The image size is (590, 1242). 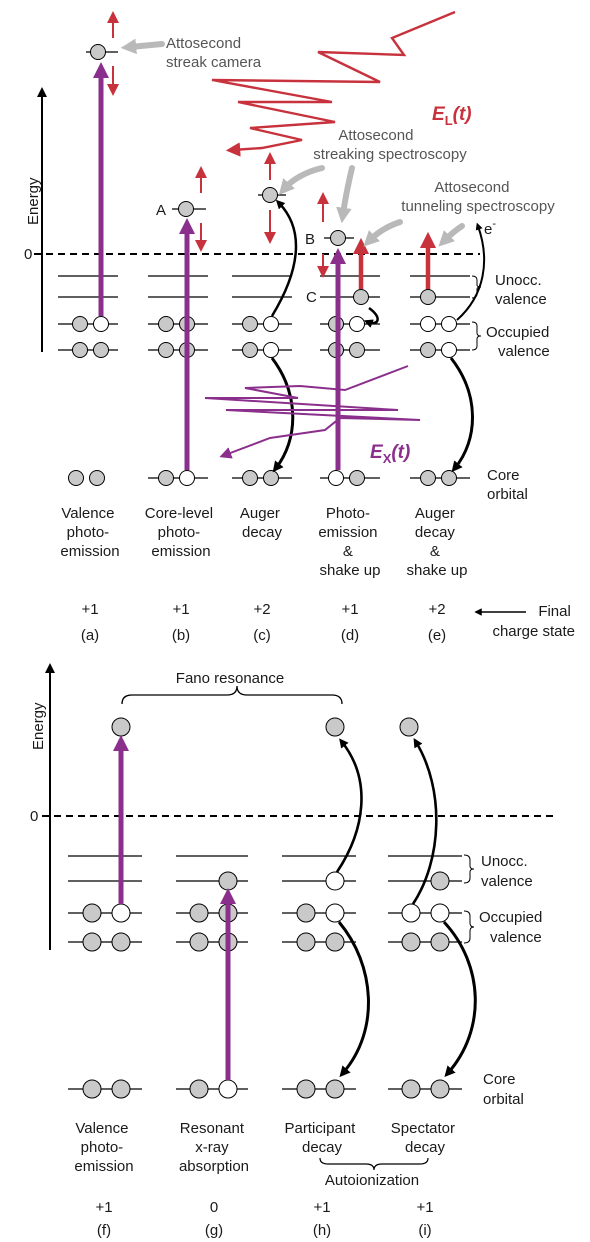 What do you see at coordinates (104, 1230) in the screenshot?
I see `letter-f: (f)` at bounding box center [104, 1230].